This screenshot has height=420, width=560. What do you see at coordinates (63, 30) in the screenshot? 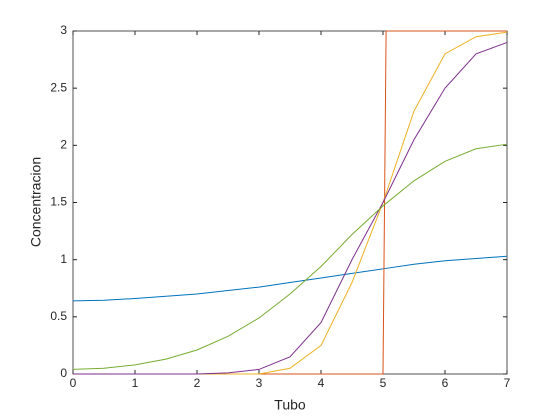
I see `y-tick-label: 3` at bounding box center [63, 30].